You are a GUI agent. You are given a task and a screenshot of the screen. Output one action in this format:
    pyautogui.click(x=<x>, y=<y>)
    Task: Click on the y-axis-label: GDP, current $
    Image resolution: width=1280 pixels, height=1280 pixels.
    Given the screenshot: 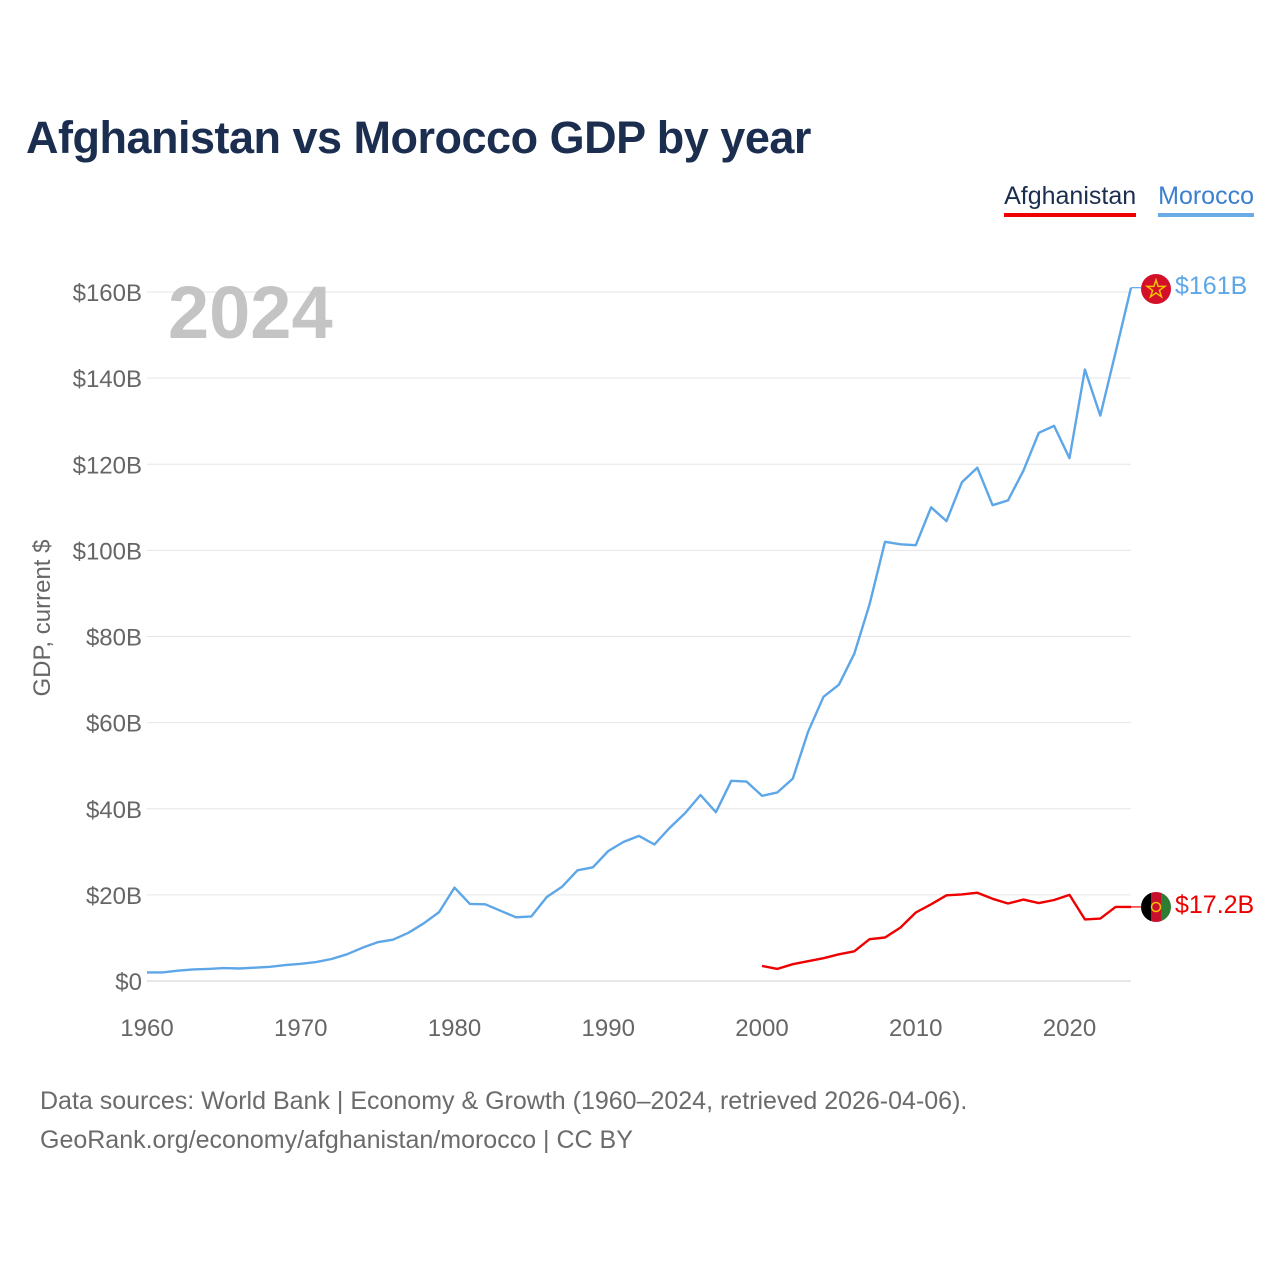 What is the action you would take?
    pyautogui.click(x=42, y=618)
    